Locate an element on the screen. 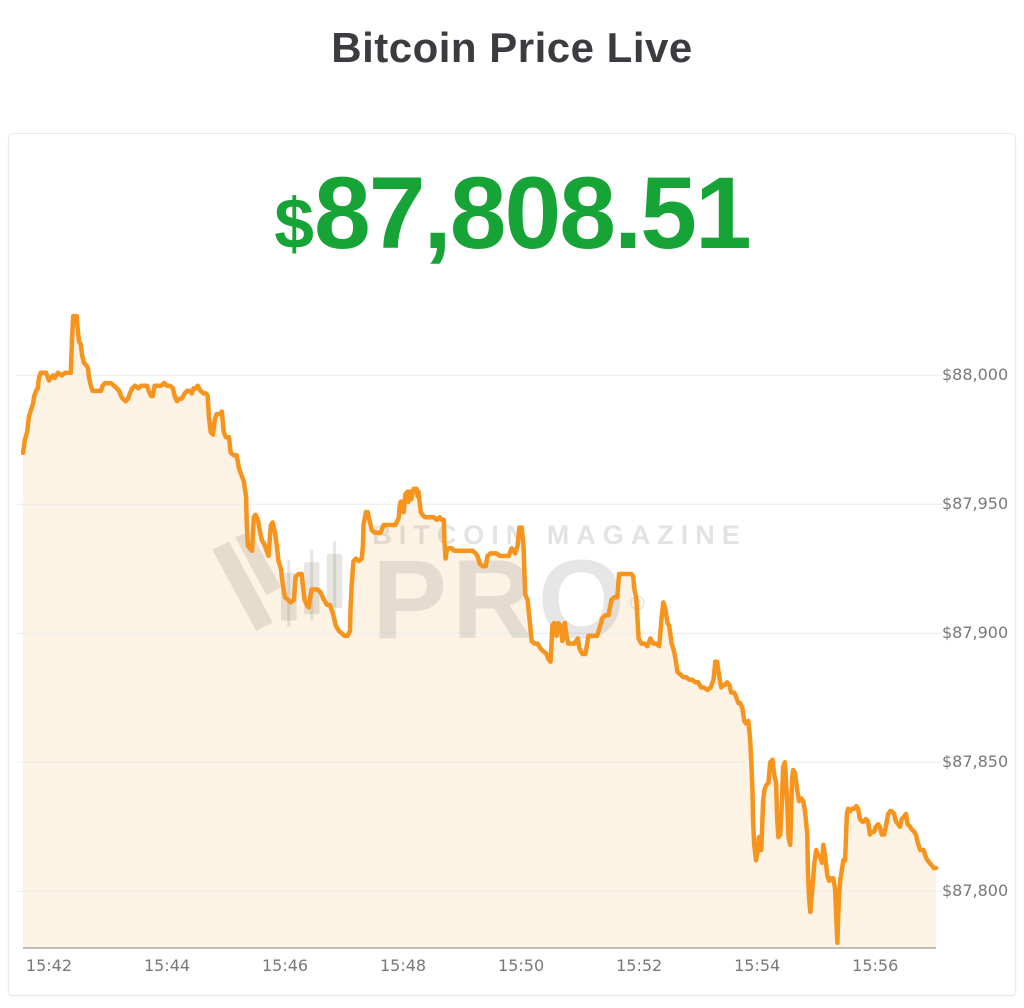 This screenshot has width=1024, height=1008. page-title: Bitcoin Price Live is located at coordinates (512, 47).